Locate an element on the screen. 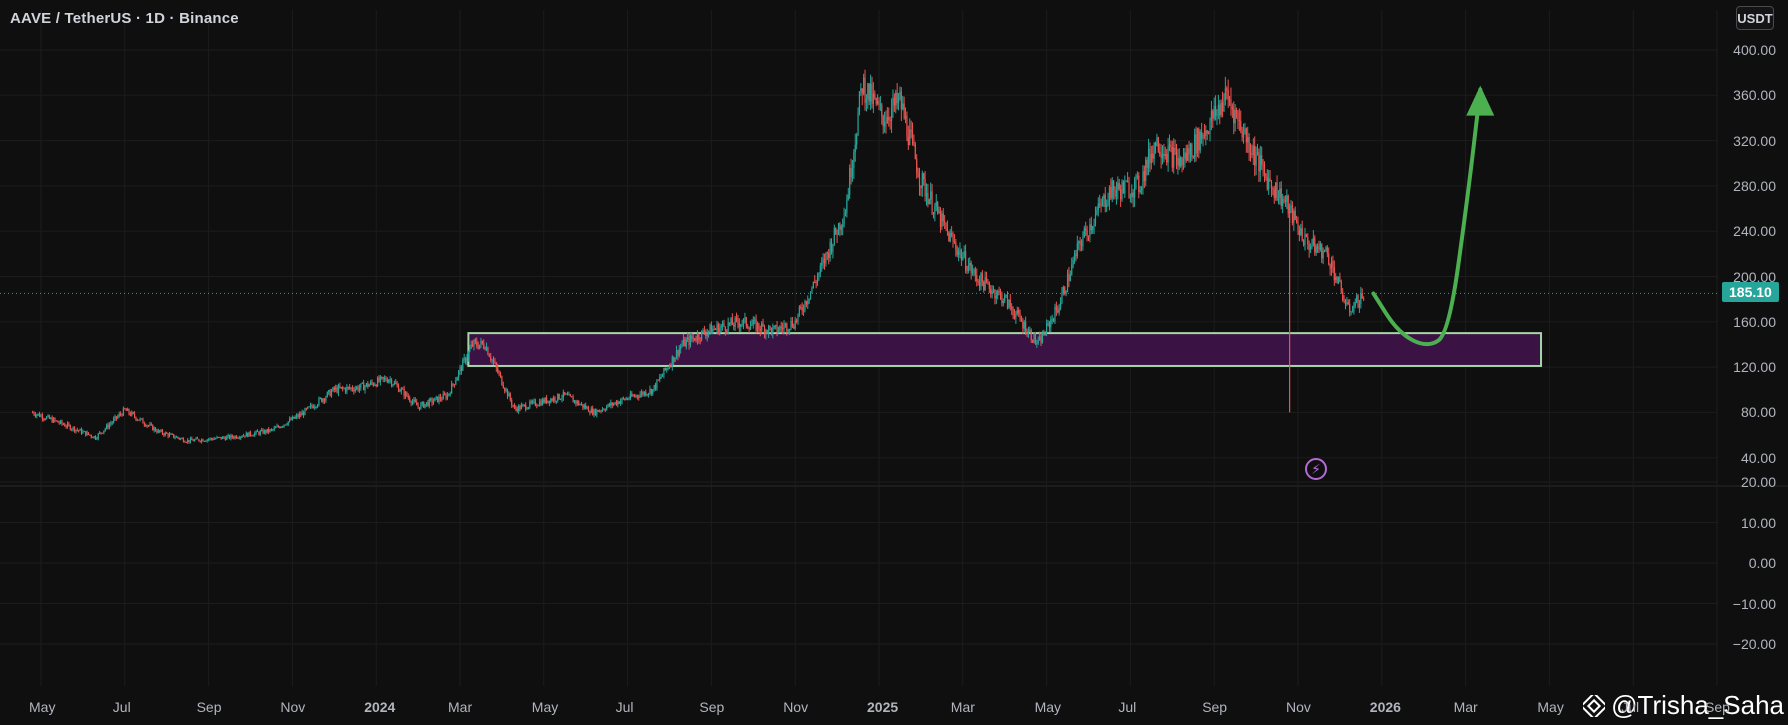 This screenshot has width=1788, height=725. currency-button: USDT is located at coordinates (1755, 18).